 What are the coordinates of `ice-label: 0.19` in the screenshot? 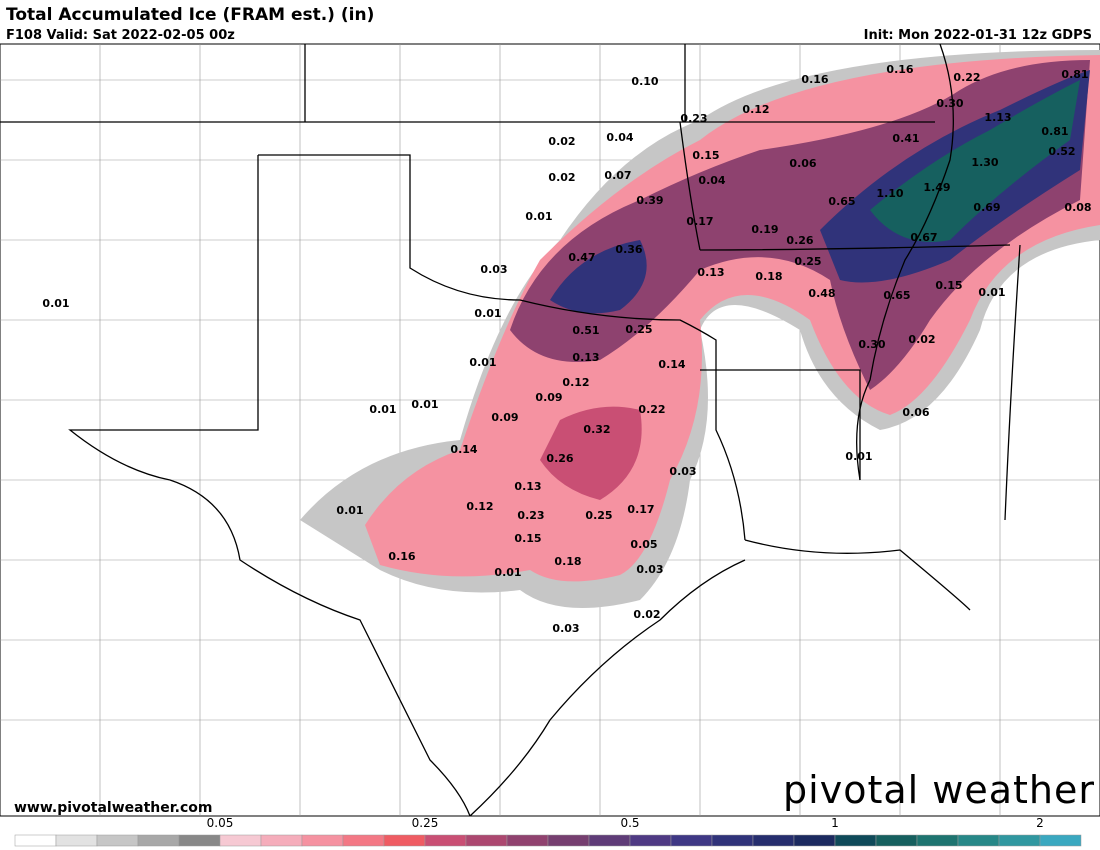 It's located at (764, 229).